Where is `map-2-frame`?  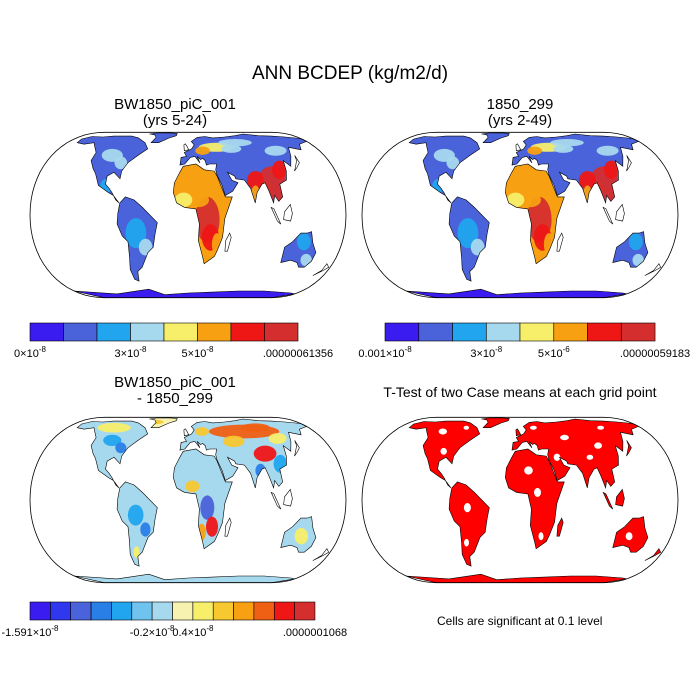 map-2-frame is located at coordinates (520, 215).